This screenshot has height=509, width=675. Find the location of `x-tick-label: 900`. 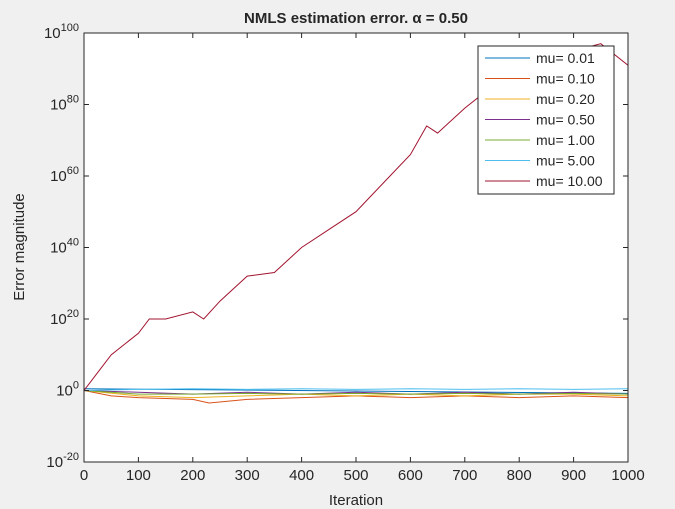

x-tick-label: 900 is located at coordinates (573, 475).